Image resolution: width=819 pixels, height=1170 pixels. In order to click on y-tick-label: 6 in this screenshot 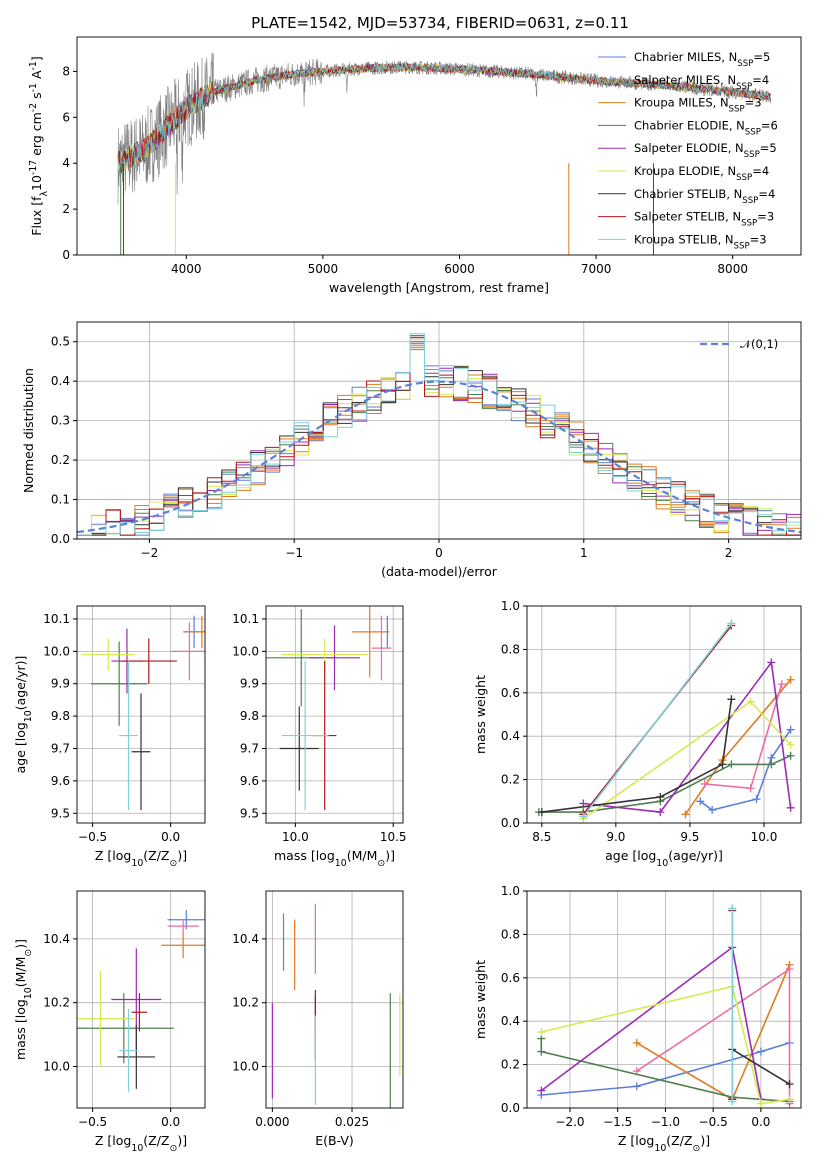, I will do `click(66, 117)`.